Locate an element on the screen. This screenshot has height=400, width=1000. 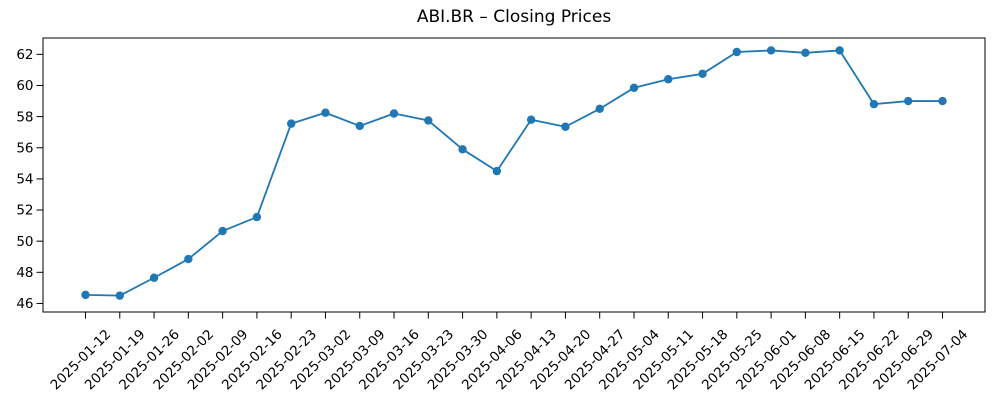
y-tick-label: 46 is located at coordinates (24, 304).